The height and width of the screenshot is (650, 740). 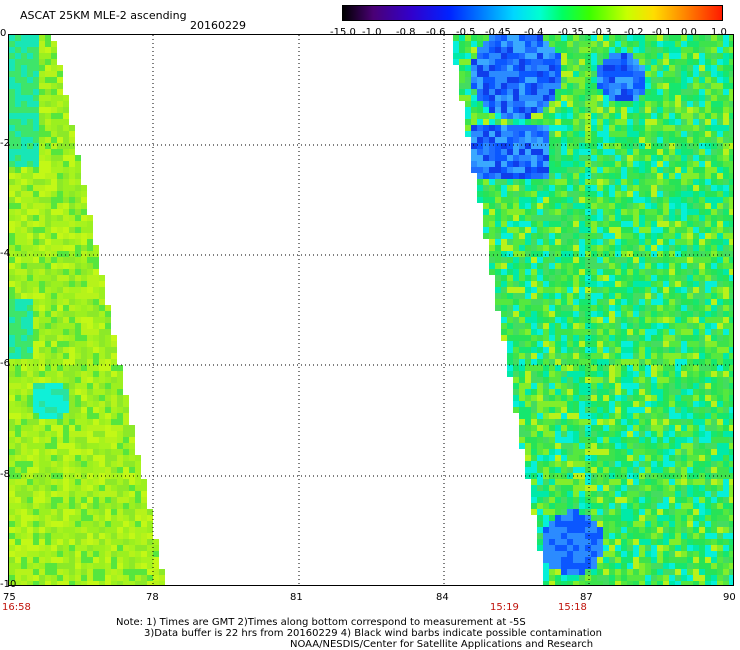 What do you see at coordinates (662, 32) in the screenshot?
I see `colorbar-label: -0.1` at bounding box center [662, 32].